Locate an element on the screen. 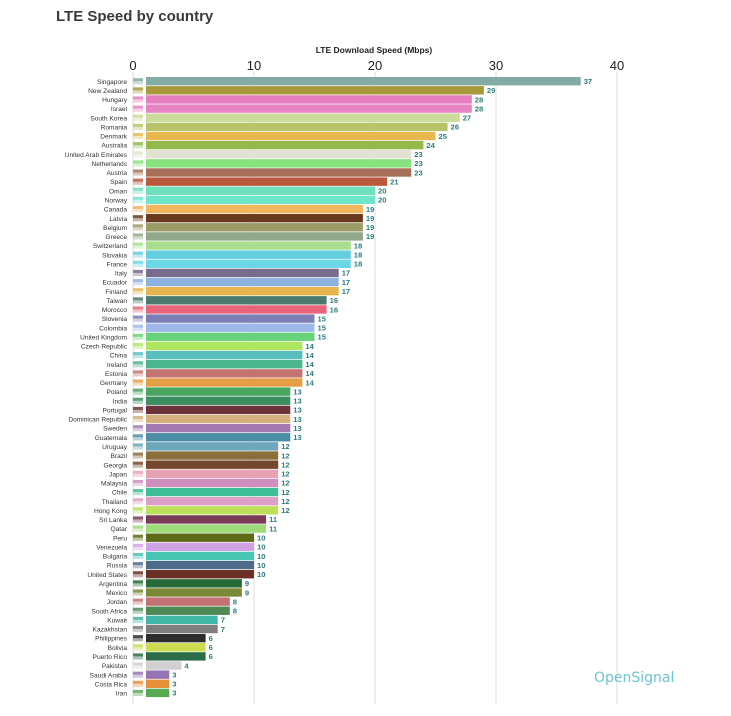 The width and height of the screenshot is (731, 716). category-label: Greece is located at coordinates (116, 237).